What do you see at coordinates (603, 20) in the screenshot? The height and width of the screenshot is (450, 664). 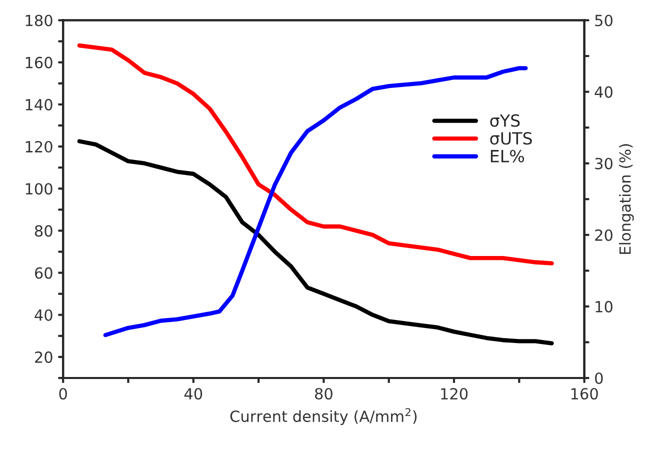 I see `y2-tick-label: 50` at bounding box center [603, 20].